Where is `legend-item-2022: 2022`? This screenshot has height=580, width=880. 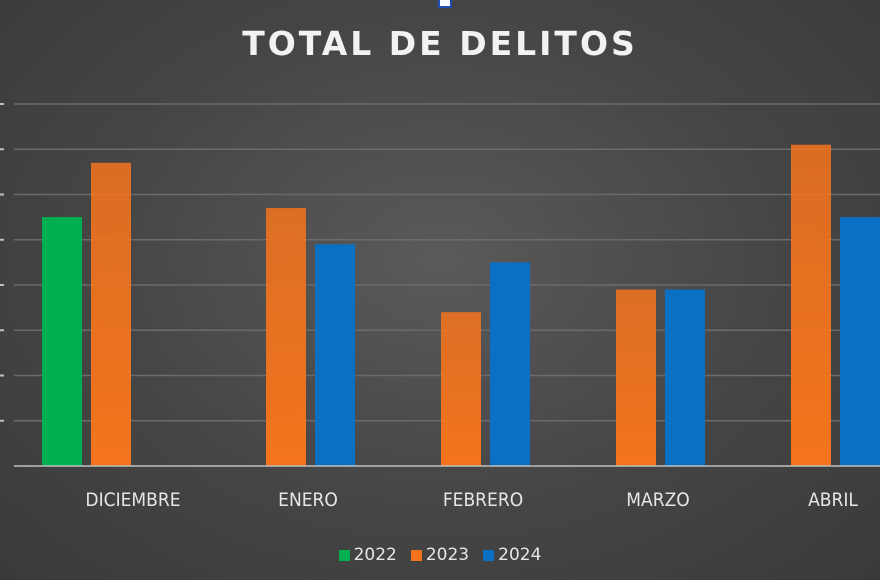
legend-item-2022: 2022 is located at coordinates (367, 555).